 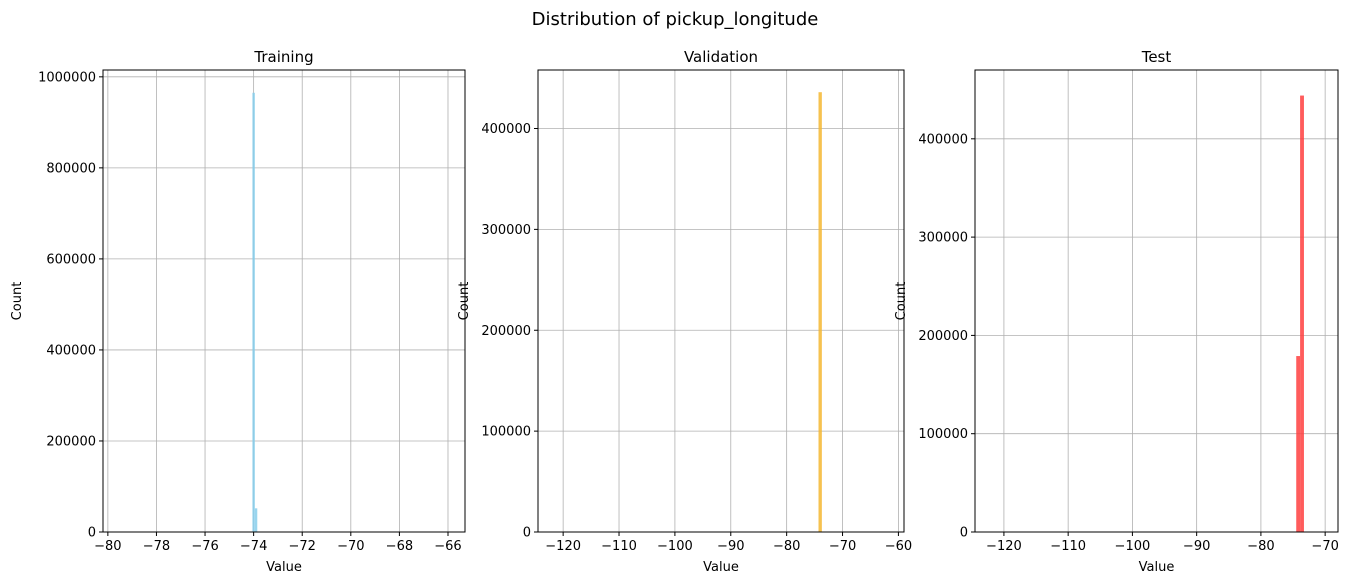 What do you see at coordinates (71, 259) in the screenshot?
I see `training-y-tick-label: 600000` at bounding box center [71, 259].